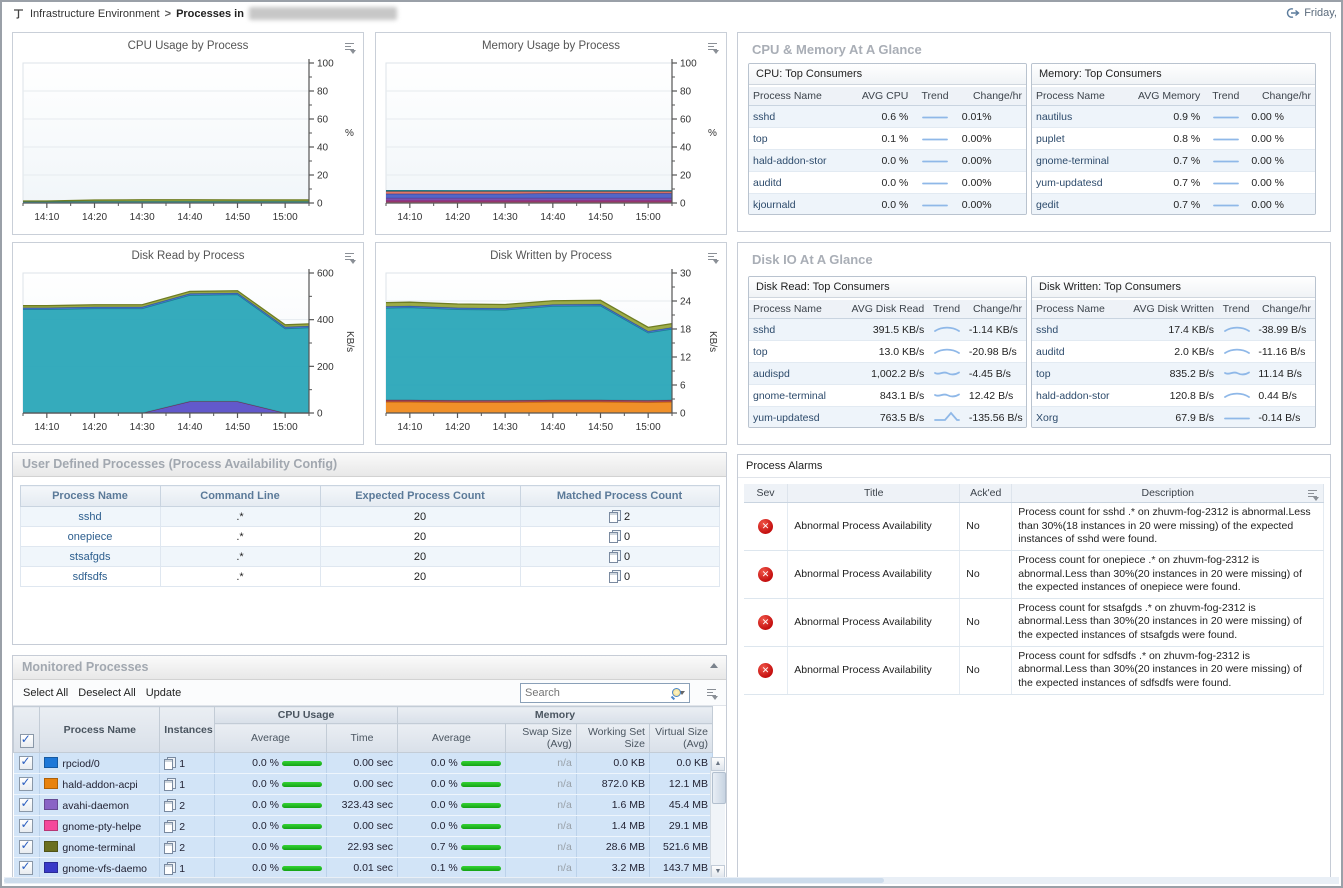  What do you see at coordinates (90, 576) in the screenshot?
I see `process-name-link: sdfsdfs` at bounding box center [90, 576].